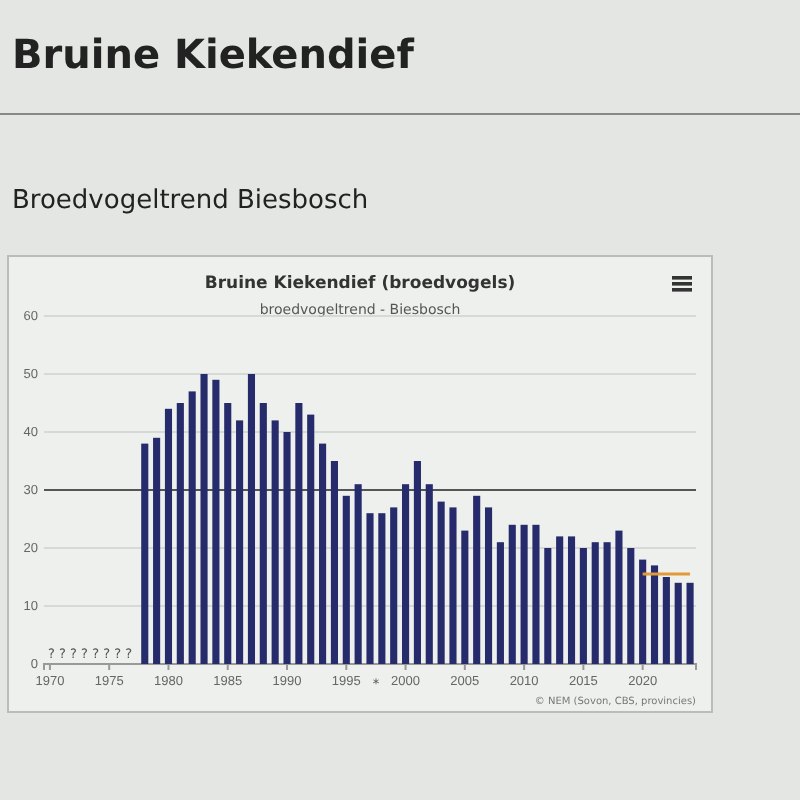 This screenshot has height=800, width=800. I want to click on text: Bruine Kiekendief, so click(213, 54).